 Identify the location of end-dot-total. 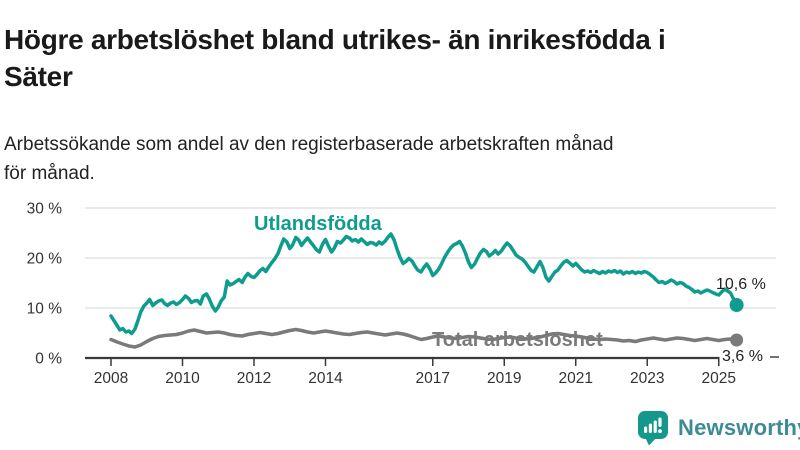
(737, 340).